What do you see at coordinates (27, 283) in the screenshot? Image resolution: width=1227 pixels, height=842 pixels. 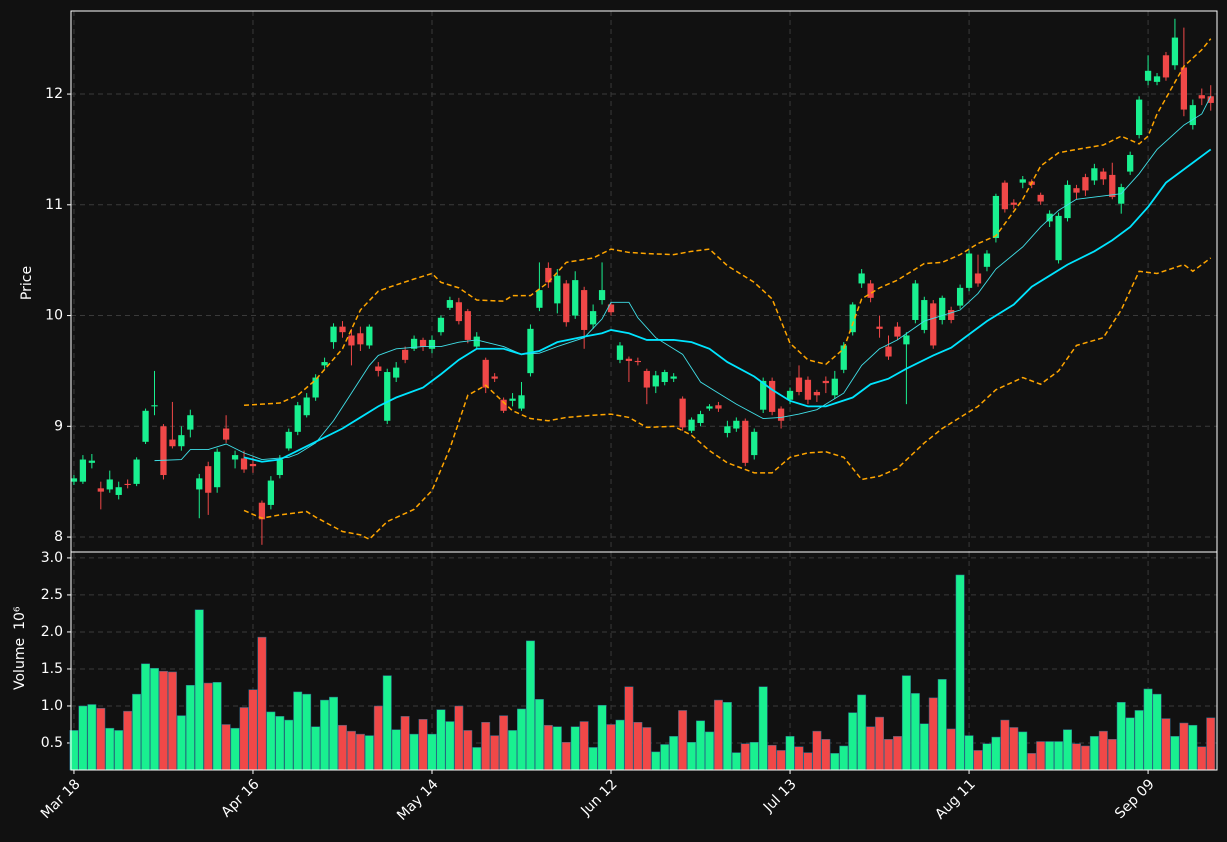 I see `price-axis-label: Price` at bounding box center [27, 283].